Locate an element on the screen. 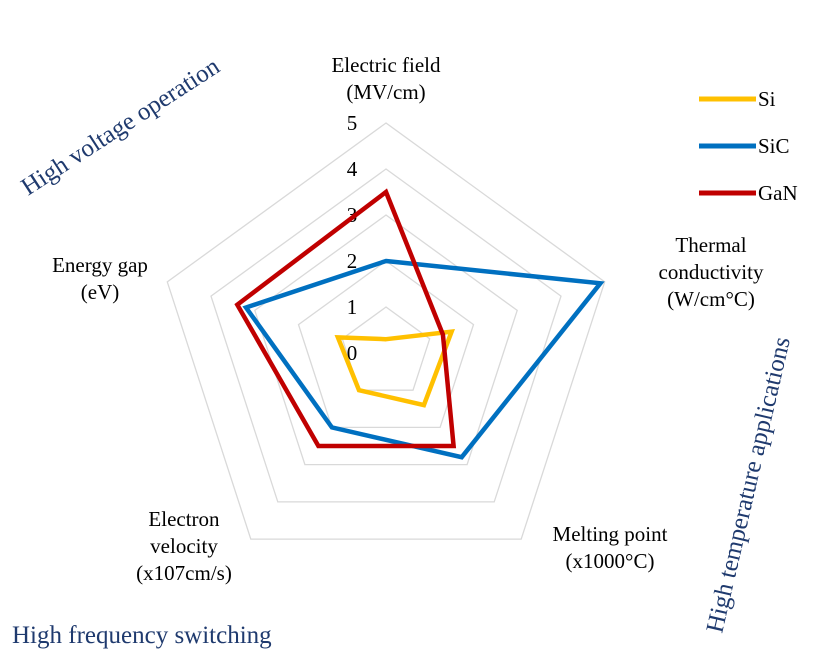 The height and width of the screenshot is (655, 838). axis-label-1: Thermal conductivity (W/cm°C) is located at coordinates (711, 272).